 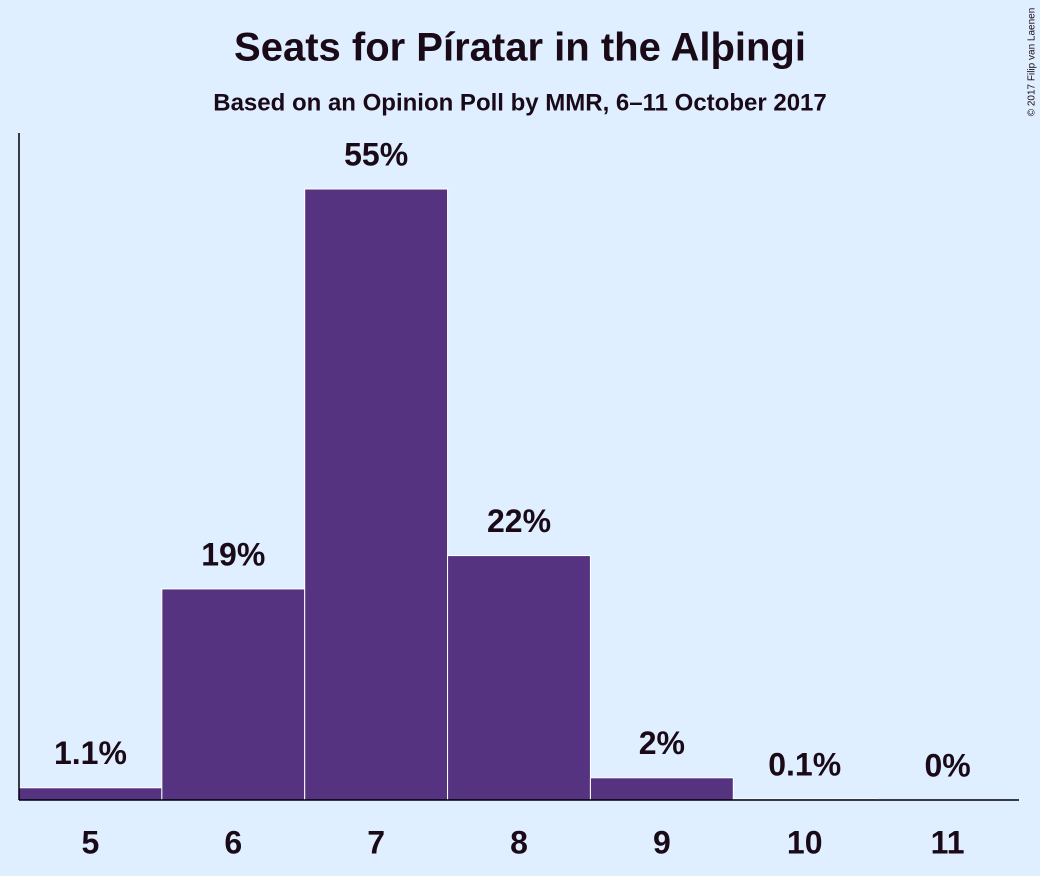 I want to click on value-label: 2%, so click(x=662, y=743).